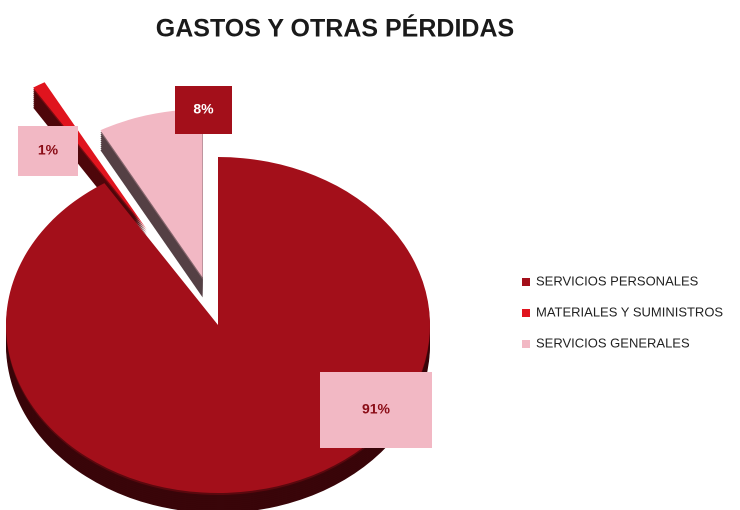  I want to click on legend-label: MATERIALES Y SUMINISTROS, so click(629, 311).